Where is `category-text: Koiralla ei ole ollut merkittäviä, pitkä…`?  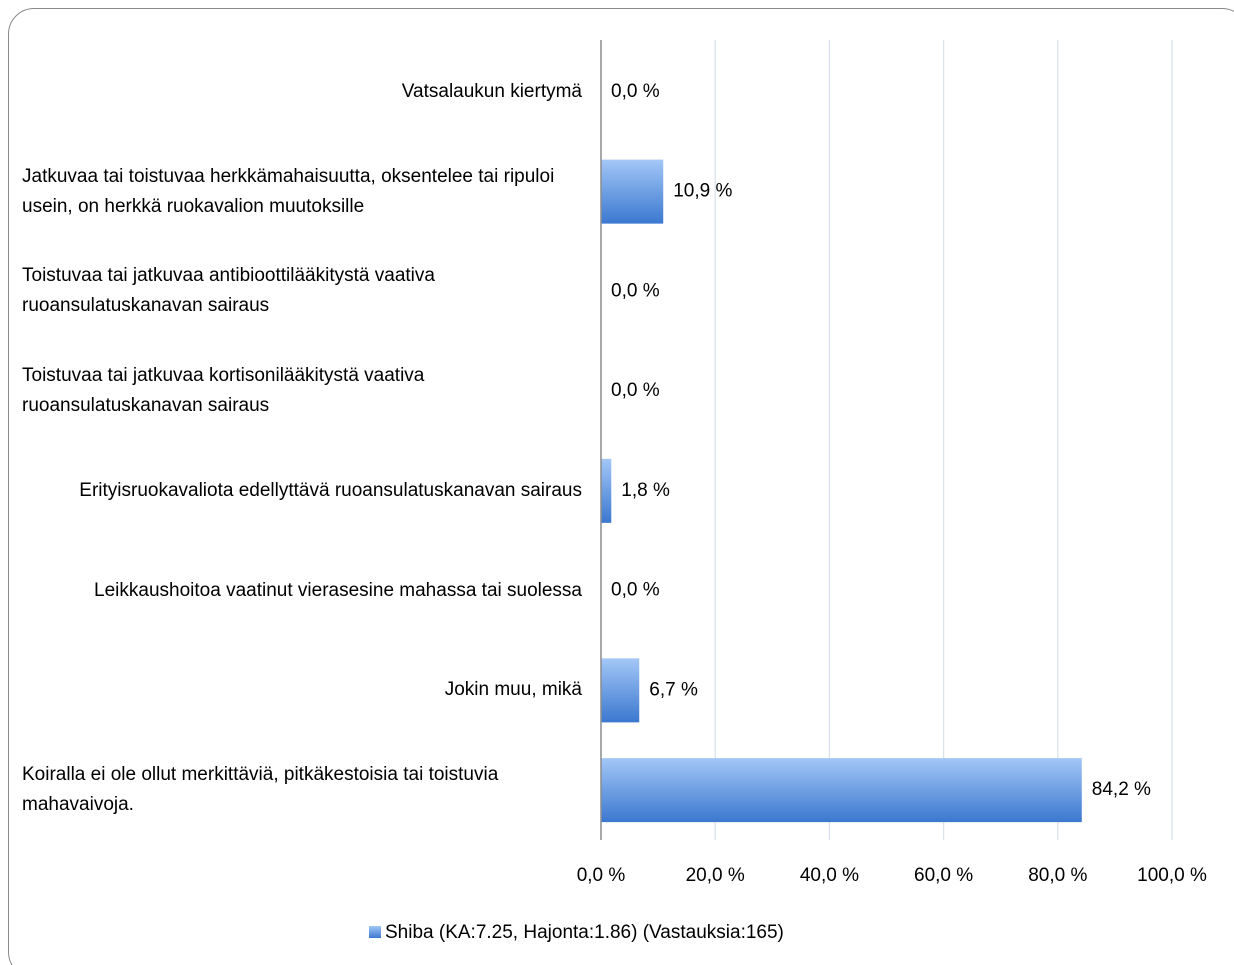
category-text: Koiralla ei ole ollut merkittäviä, pitkä… is located at coordinates (260, 790).